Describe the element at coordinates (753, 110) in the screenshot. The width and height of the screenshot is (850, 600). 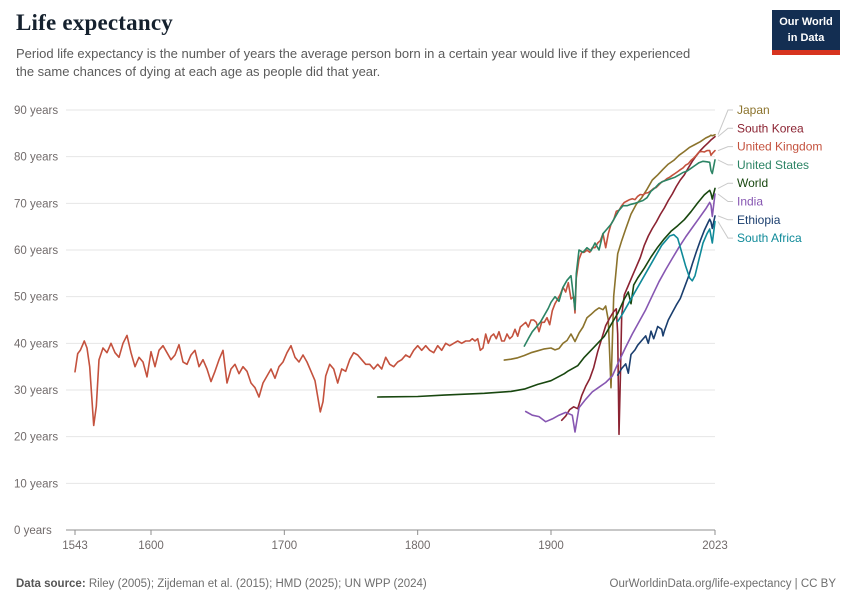
I see `legend-label-japan: Japan` at that location.